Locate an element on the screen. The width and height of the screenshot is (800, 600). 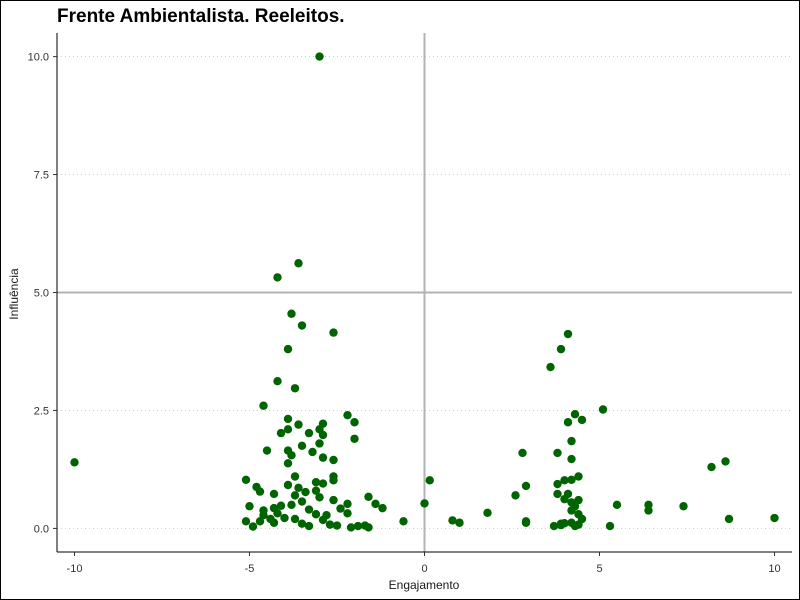
x-tick-label: 0 is located at coordinates (424, 569).